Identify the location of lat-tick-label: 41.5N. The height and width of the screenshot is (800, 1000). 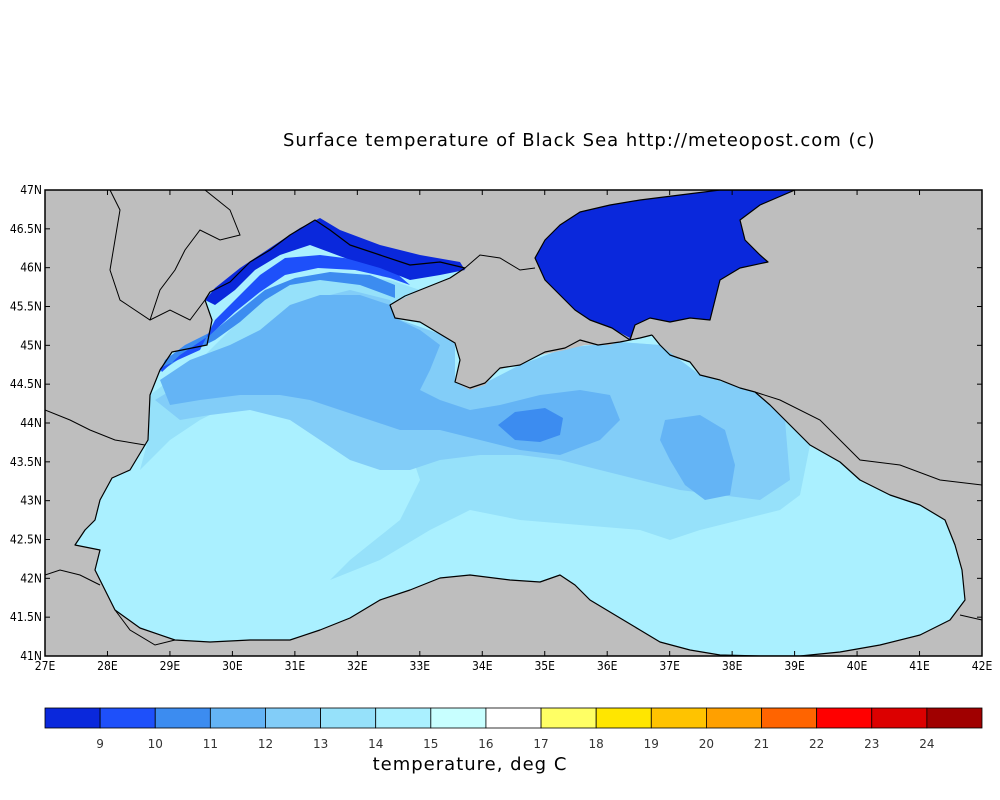
(26, 617).